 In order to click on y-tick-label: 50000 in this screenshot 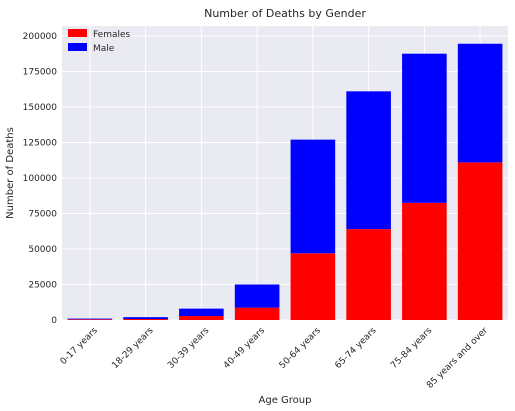, I will do `click(42, 250)`.